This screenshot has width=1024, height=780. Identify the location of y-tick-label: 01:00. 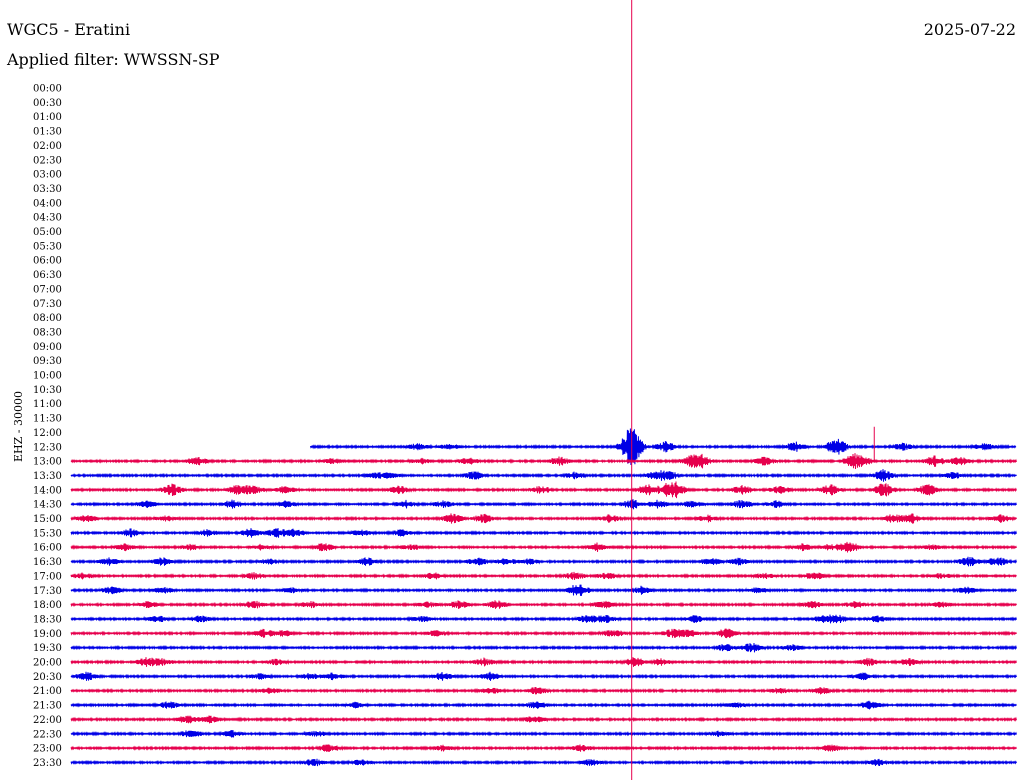
(47, 117).